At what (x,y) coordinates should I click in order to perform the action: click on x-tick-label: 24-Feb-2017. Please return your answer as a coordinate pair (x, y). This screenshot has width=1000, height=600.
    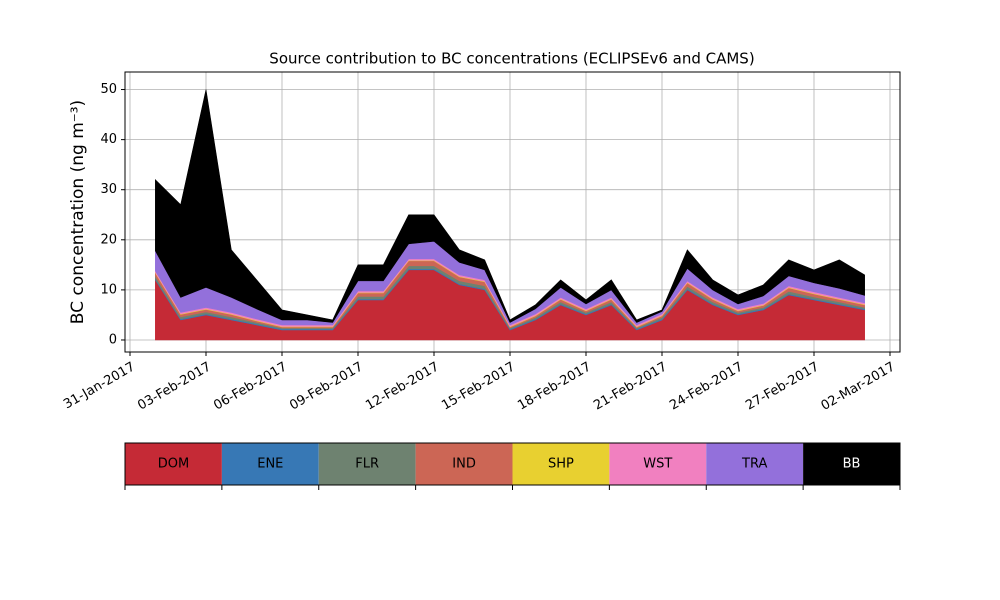
    Looking at the image, I should click on (706, 387).